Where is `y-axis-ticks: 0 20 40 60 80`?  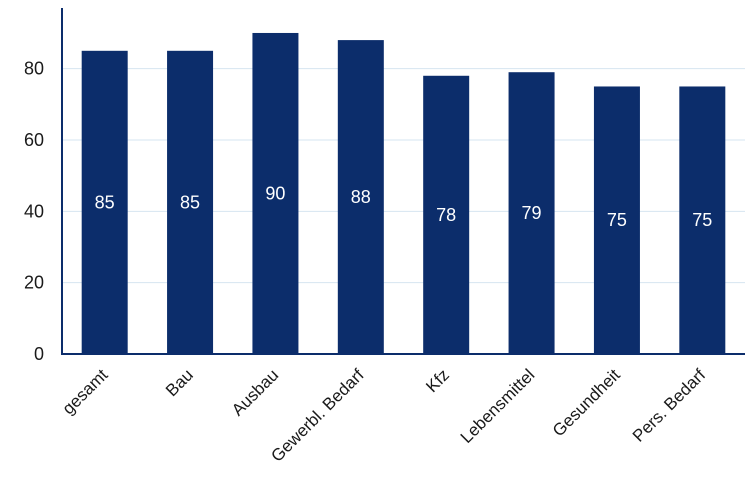
y-axis-ticks: 0 20 40 60 80 is located at coordinates (34, 211).